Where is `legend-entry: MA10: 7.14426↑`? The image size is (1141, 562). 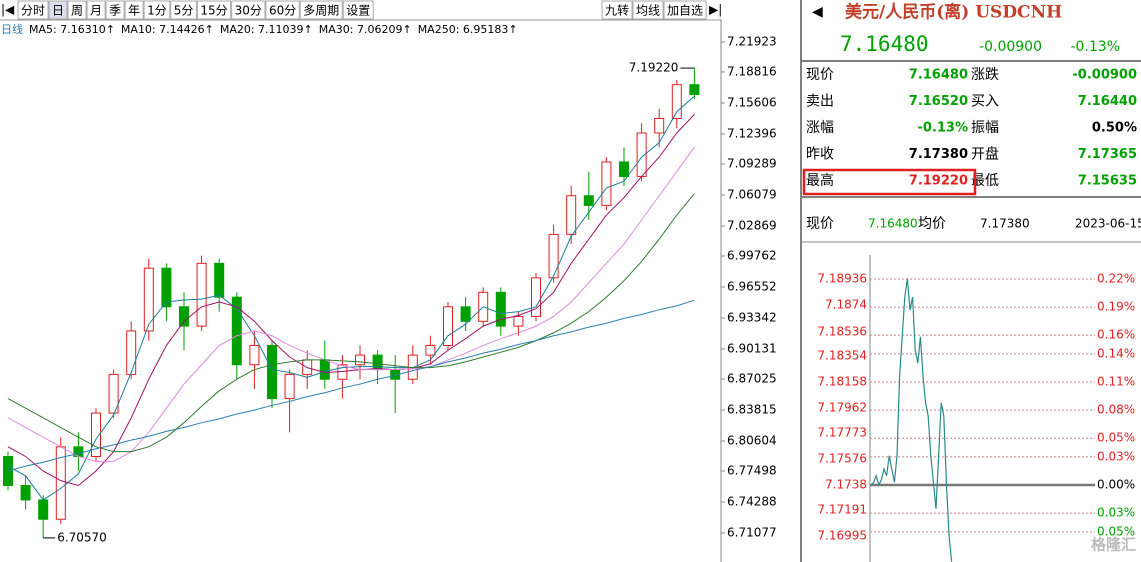 legend-entry: MA10: 7.14426↑ is located at coordinates (167, 29).